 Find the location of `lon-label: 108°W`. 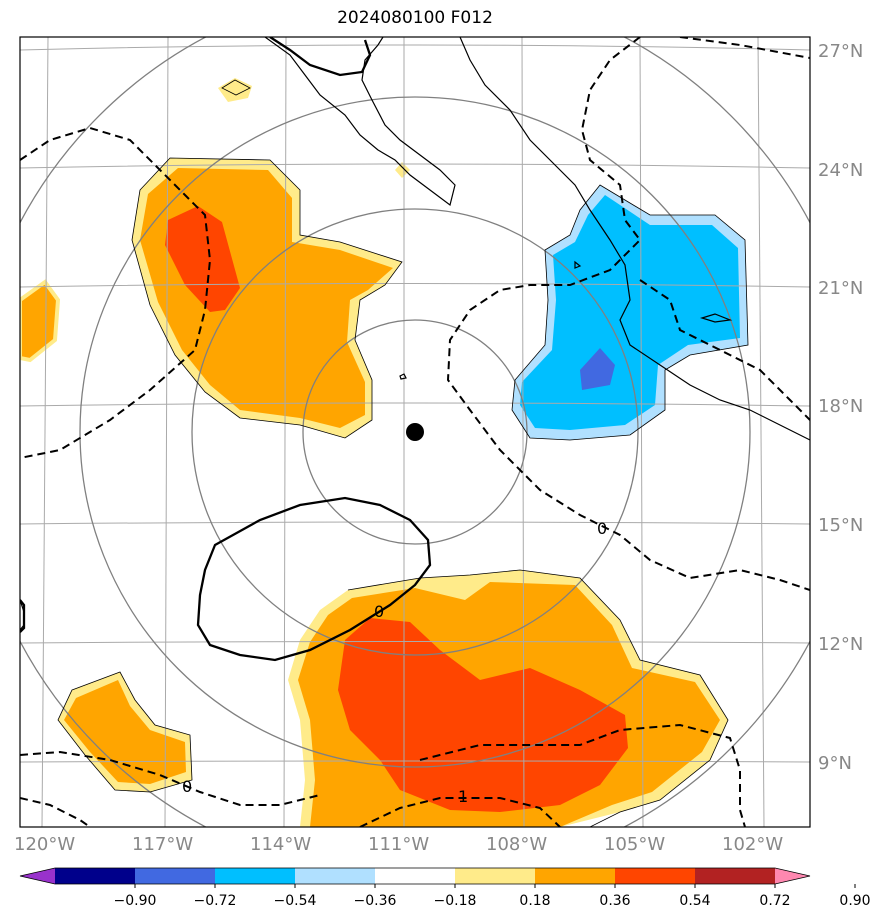

lon-label: 108°W is located at coordinates (516, 844).